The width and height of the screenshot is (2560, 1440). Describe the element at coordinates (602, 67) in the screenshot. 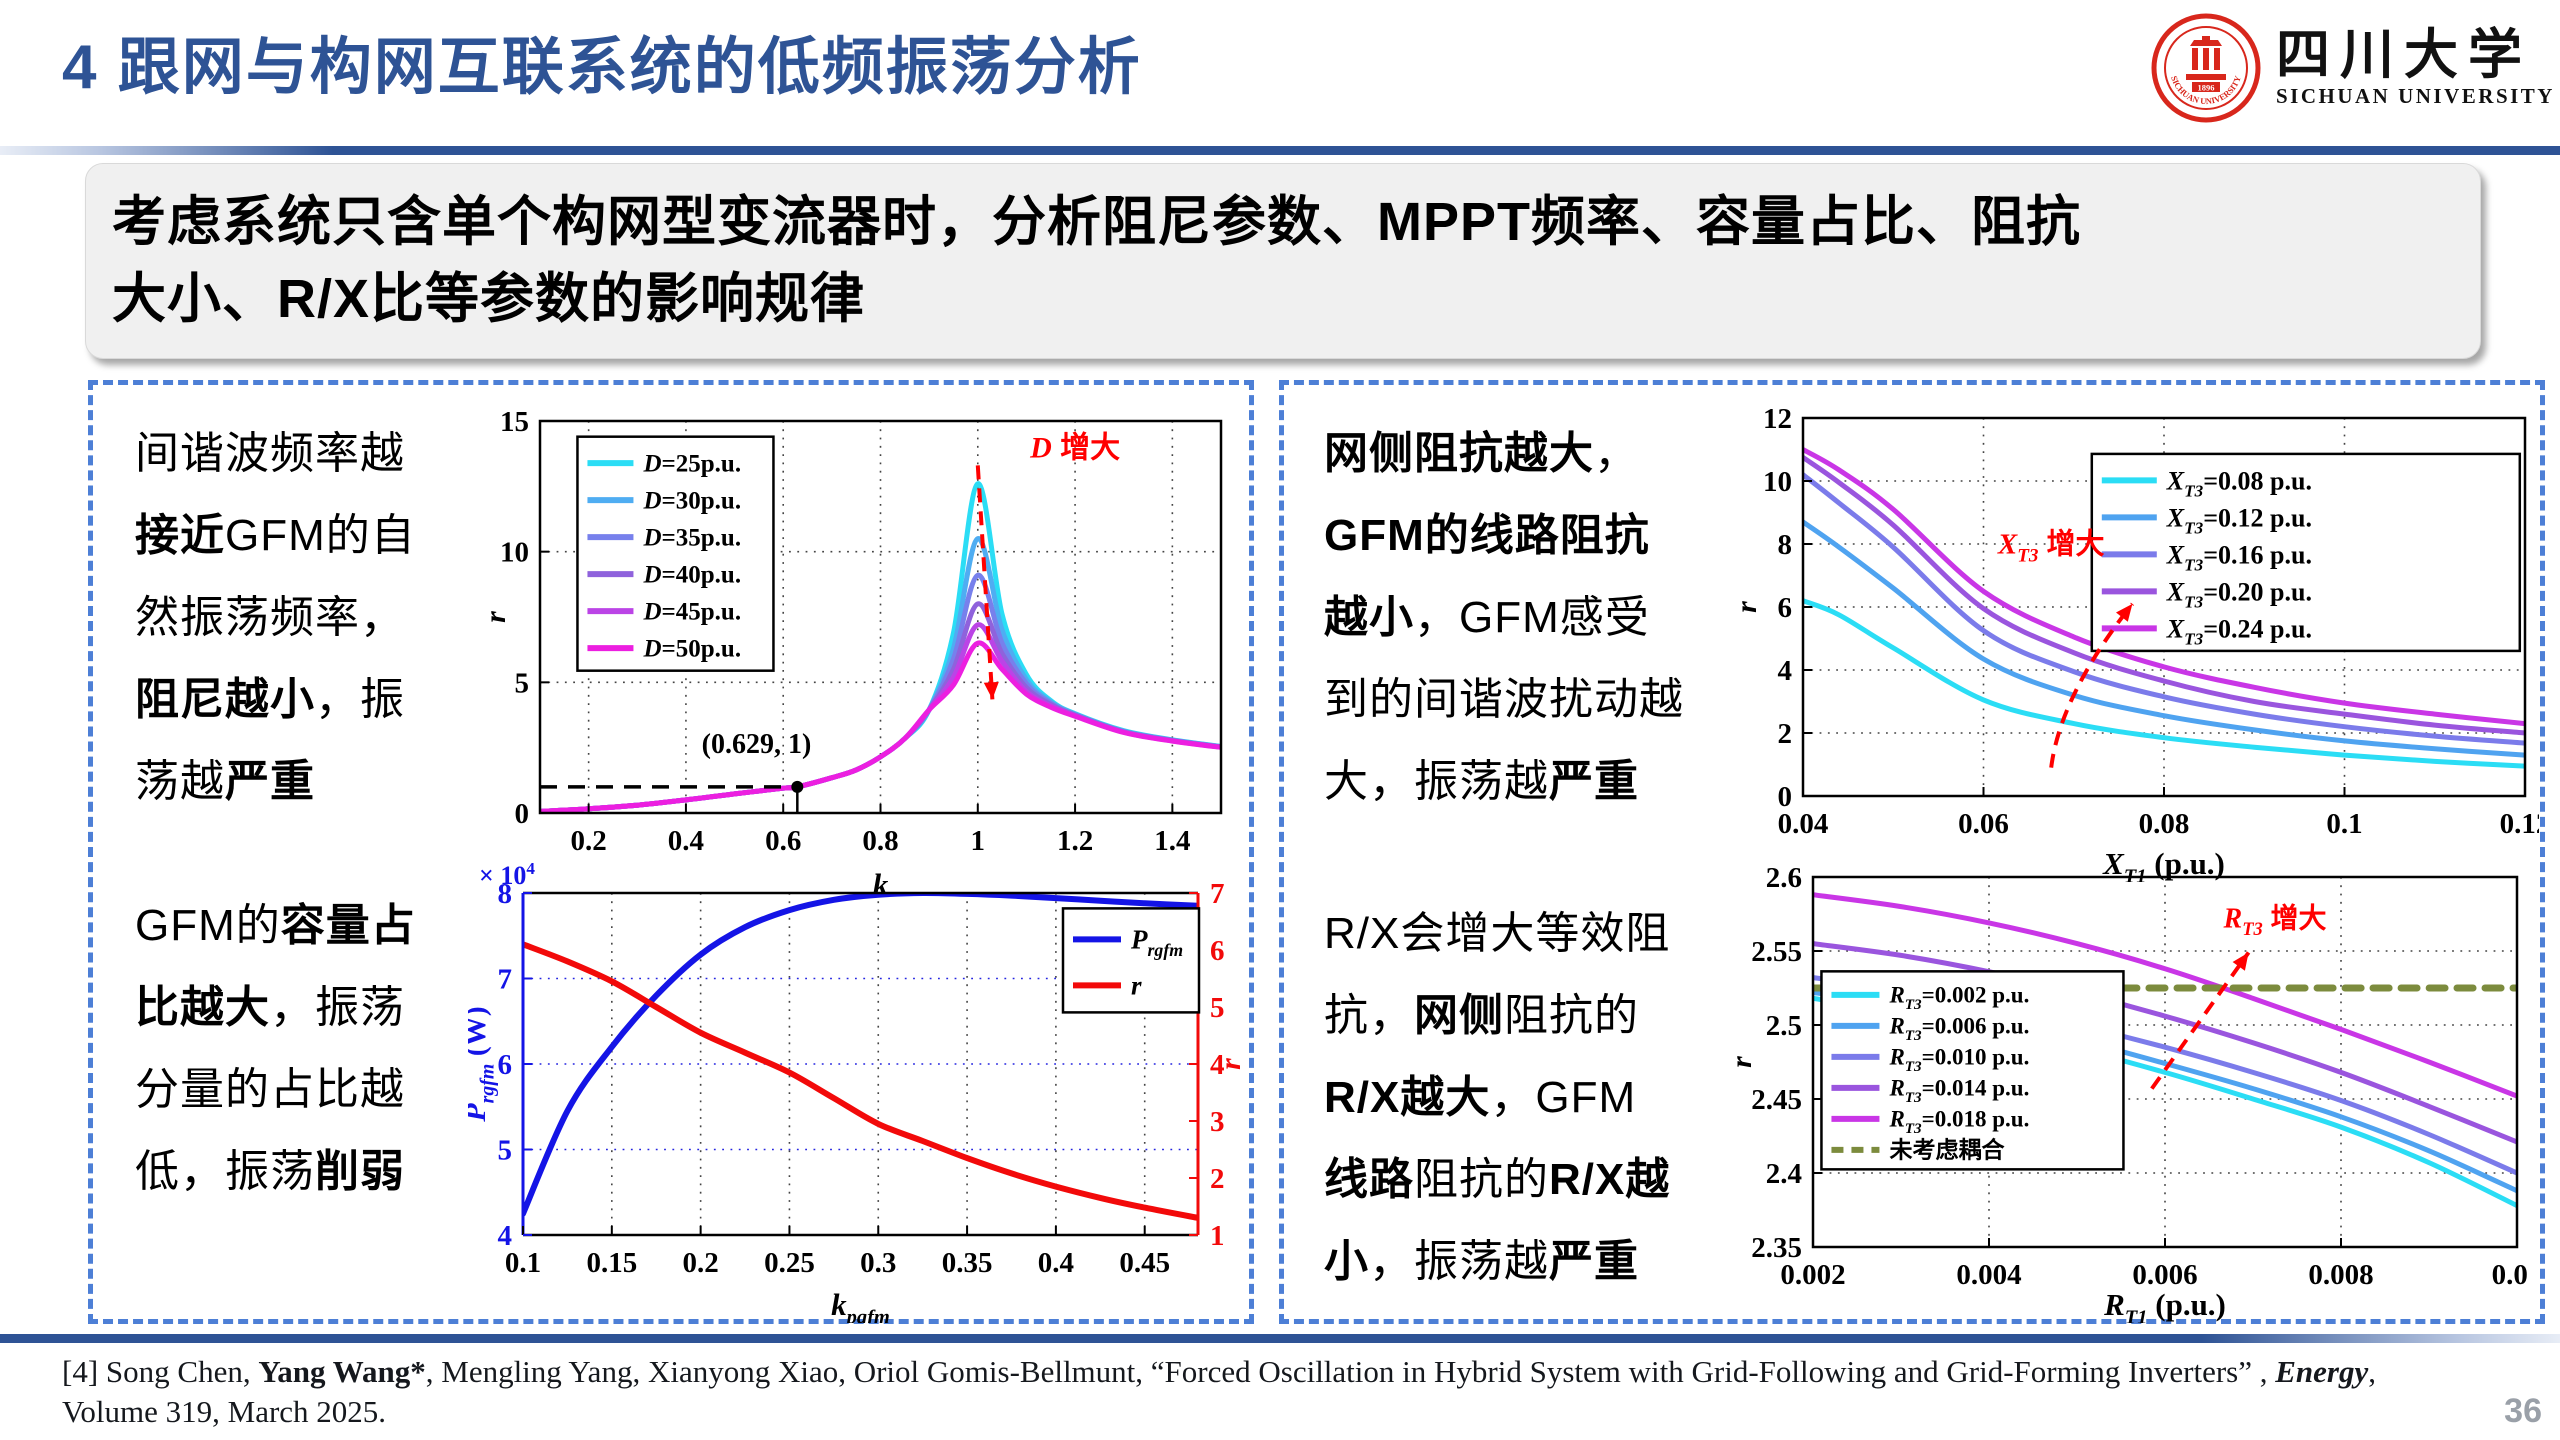

I see `page-title: 4 跟网与构网互联系统的低频振荡分析` at that location.